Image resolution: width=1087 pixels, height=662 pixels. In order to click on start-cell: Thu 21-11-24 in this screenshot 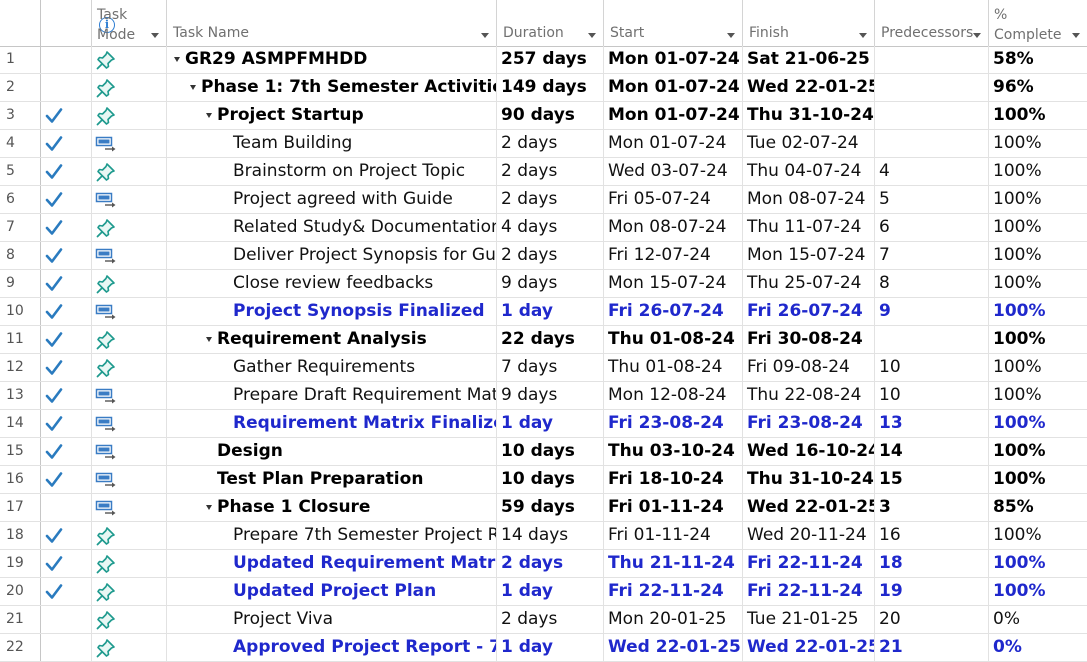, I will do `click(673, 563)`.